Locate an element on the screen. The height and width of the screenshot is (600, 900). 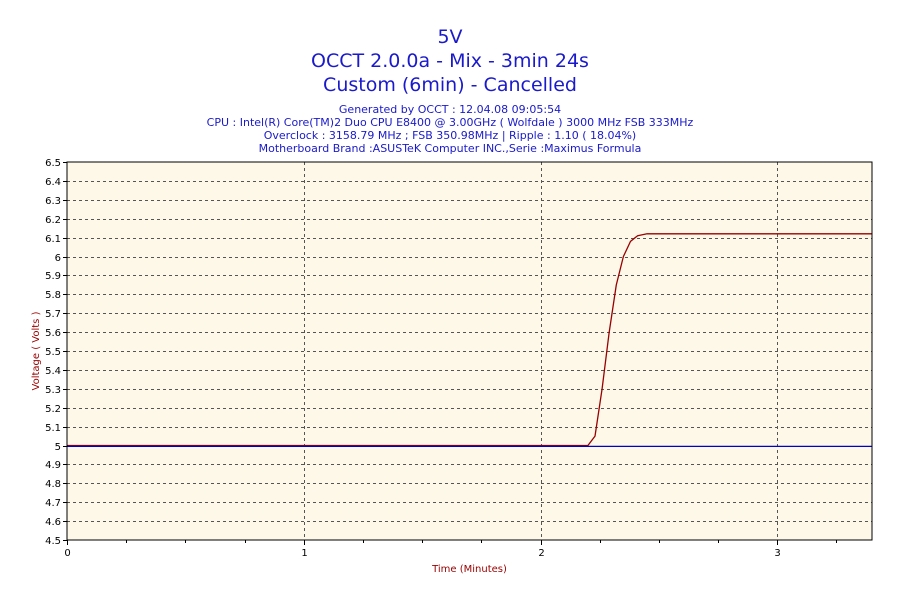
y-tick-label: 5.8 is located at coordinates (53, 295).